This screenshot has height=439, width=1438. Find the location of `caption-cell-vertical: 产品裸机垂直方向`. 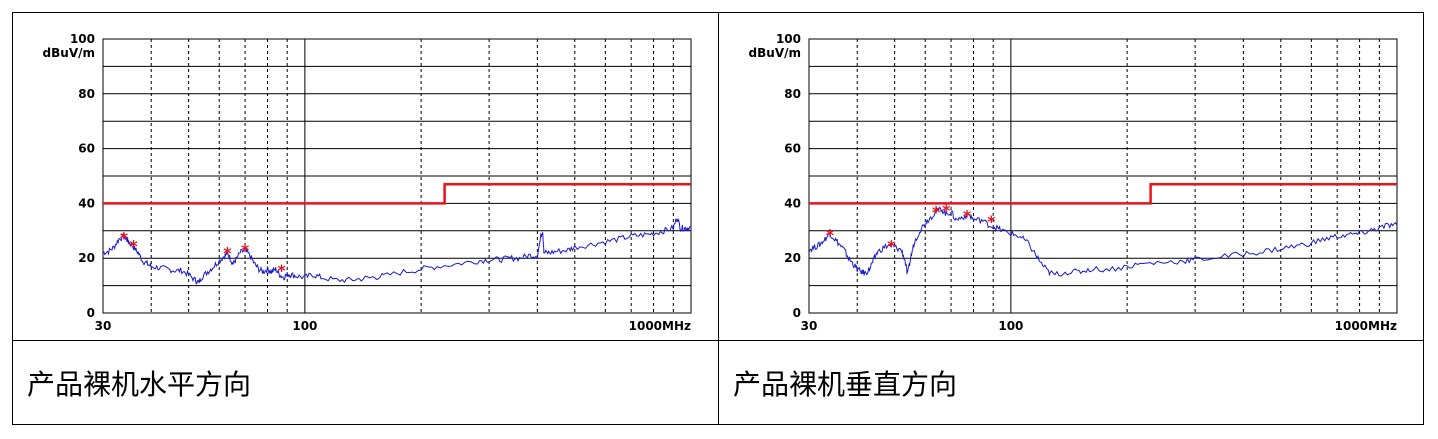

caption-cell-vertical: 产品裸机垂直方向 is located at coordinates (1071, 383).